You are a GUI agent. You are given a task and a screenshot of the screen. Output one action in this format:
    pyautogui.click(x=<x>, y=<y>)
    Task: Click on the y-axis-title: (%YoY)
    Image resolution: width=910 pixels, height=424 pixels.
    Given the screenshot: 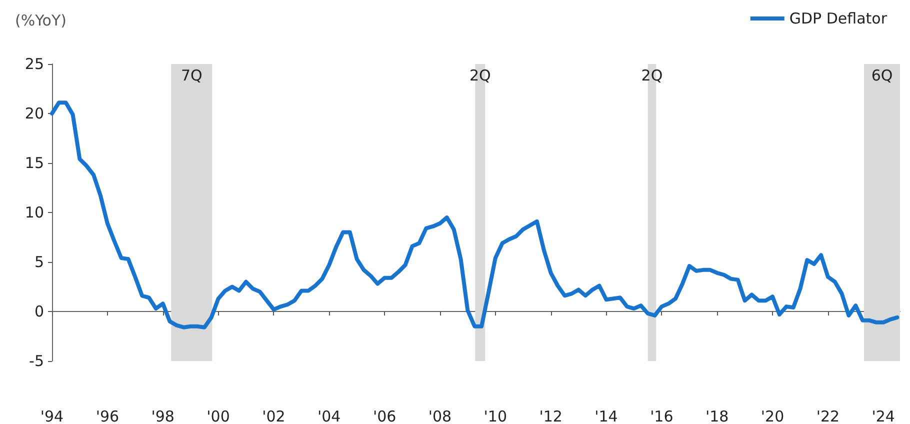 What is the action you would take?
    pyautogui.click(x=40, y=21)
    